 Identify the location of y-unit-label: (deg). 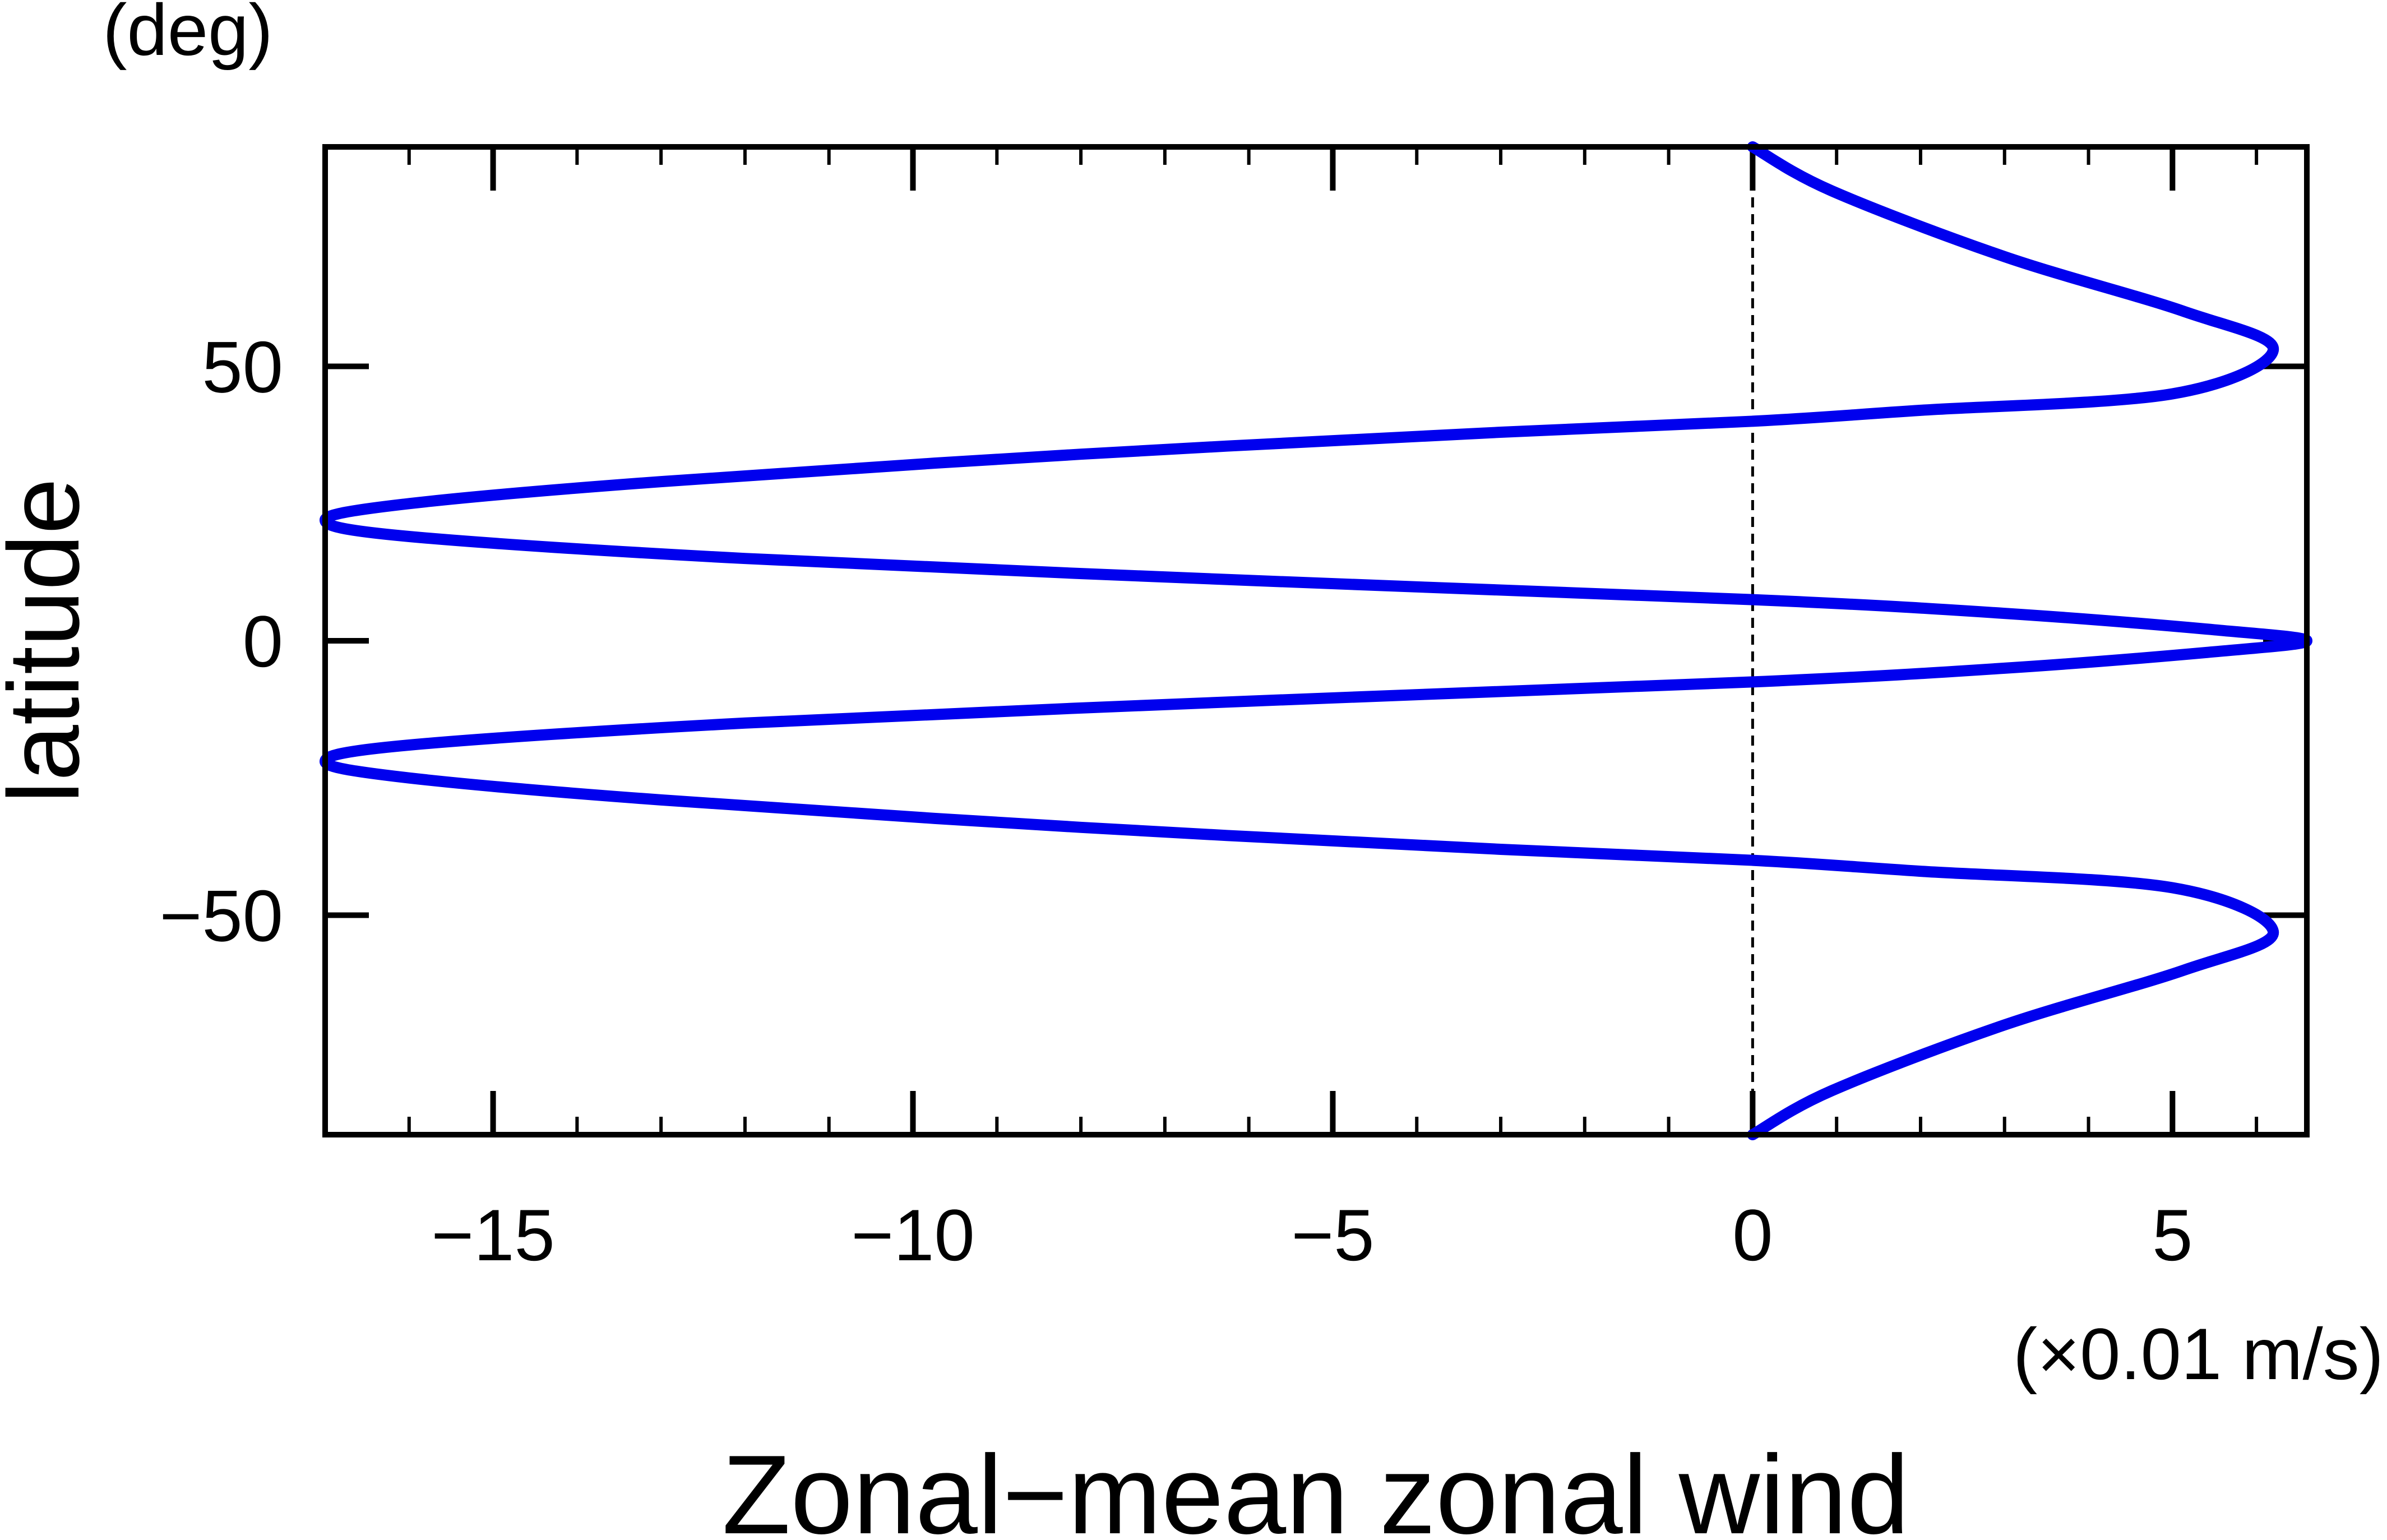
(187, 35).